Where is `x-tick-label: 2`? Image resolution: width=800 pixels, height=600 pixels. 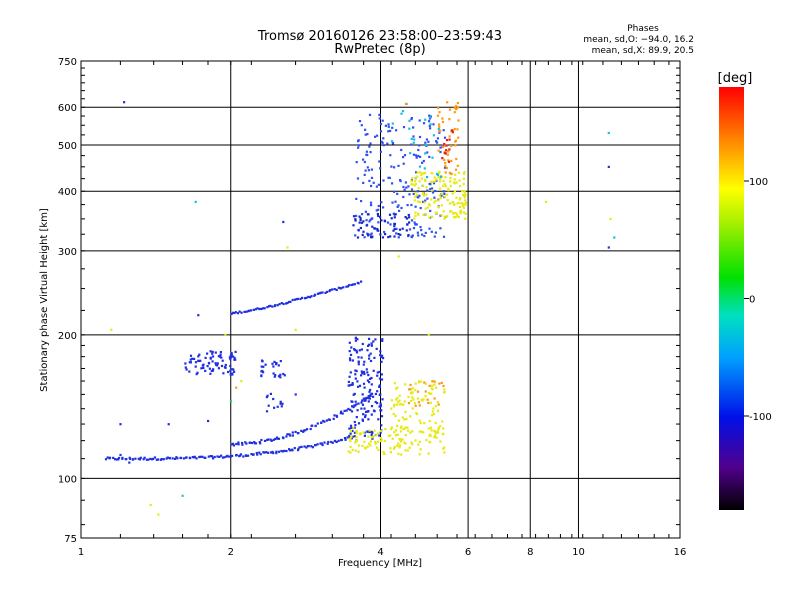
x-tick-label: 2 is located at coordinates (231, 552).